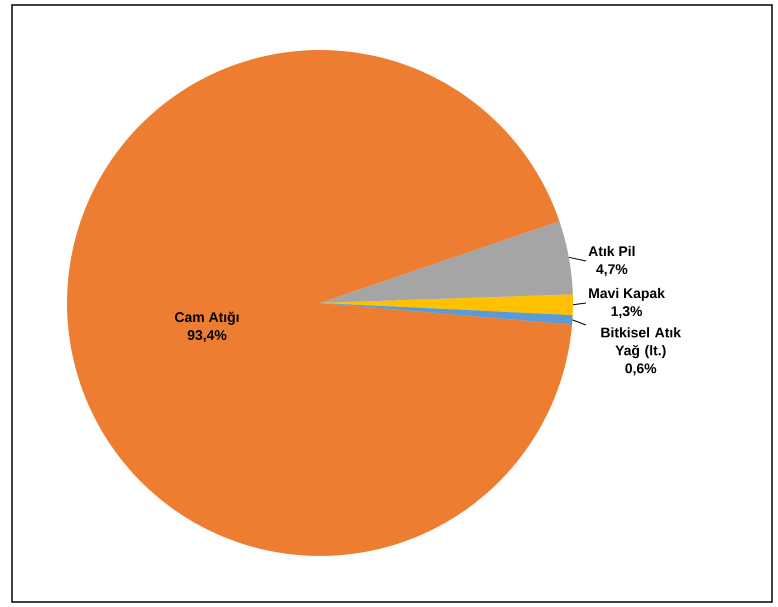  I want to click on slice-label: Atık Pil, so click(611, 251).